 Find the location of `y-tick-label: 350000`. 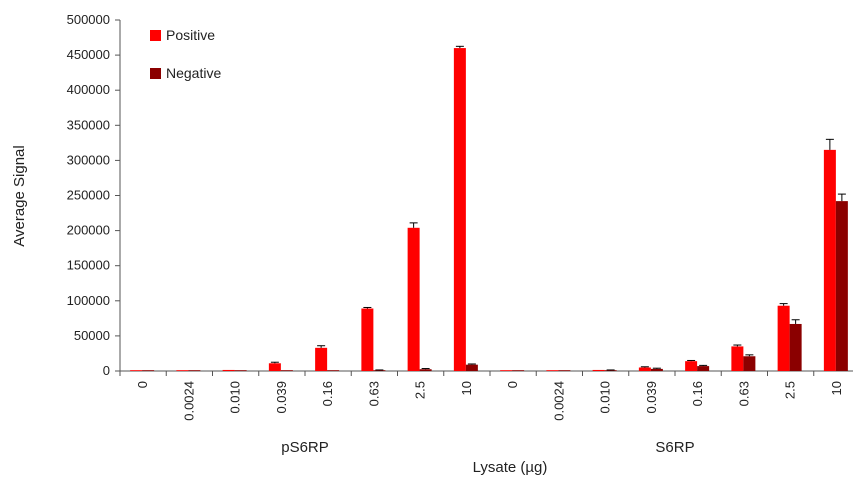

y-tick-label: 350000 is located at coordinates (88, 124).